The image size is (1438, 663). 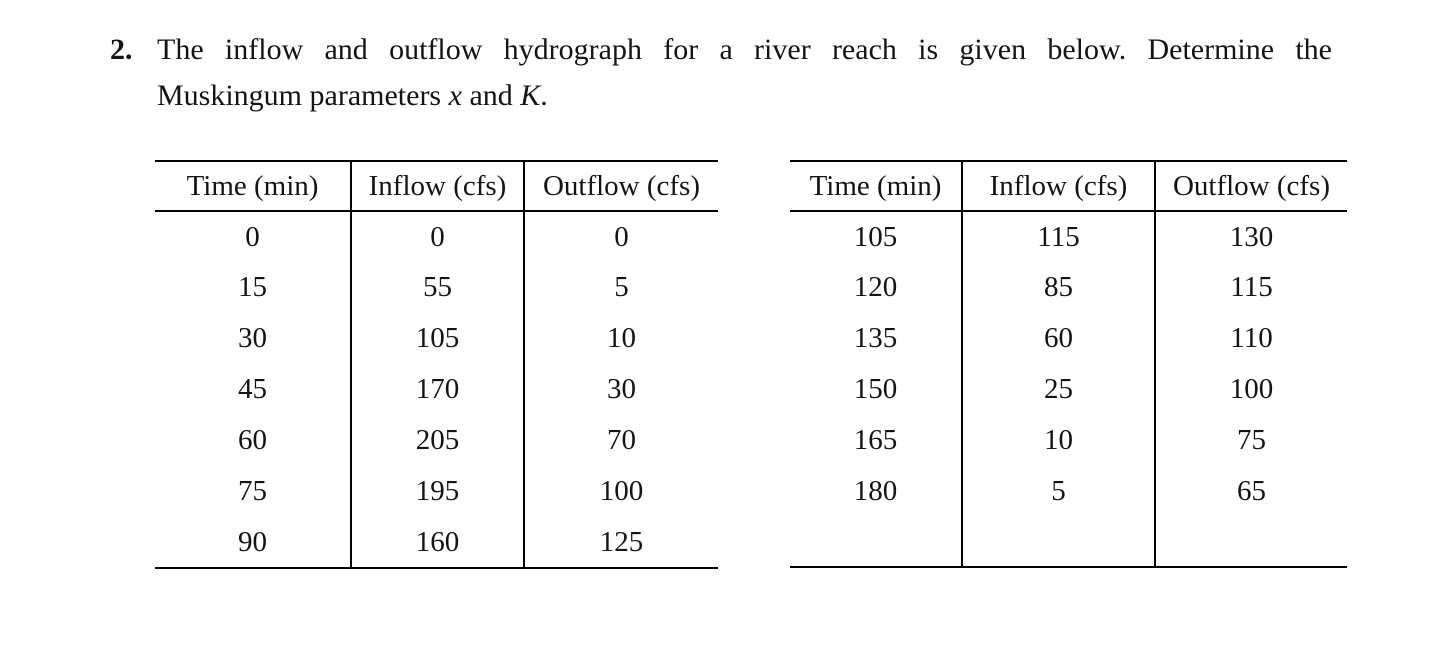 I want to click on table-cell: 150, so click(x=876, y=389).